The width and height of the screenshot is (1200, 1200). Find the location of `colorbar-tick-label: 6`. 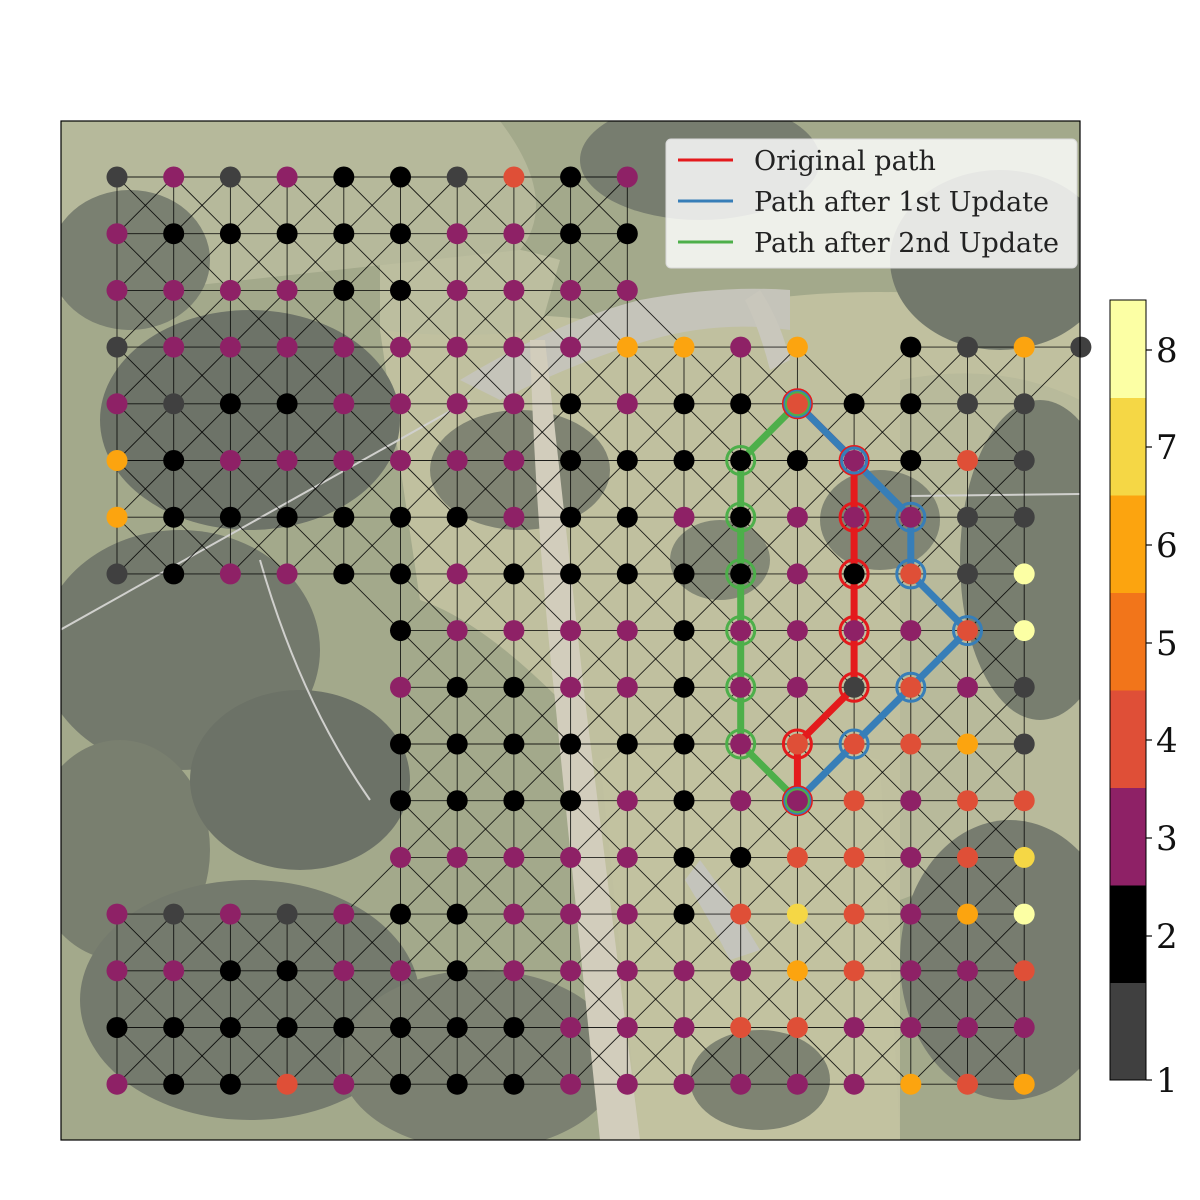

colorbar-tick-label: 6 is located at coordinates (1167, 546).